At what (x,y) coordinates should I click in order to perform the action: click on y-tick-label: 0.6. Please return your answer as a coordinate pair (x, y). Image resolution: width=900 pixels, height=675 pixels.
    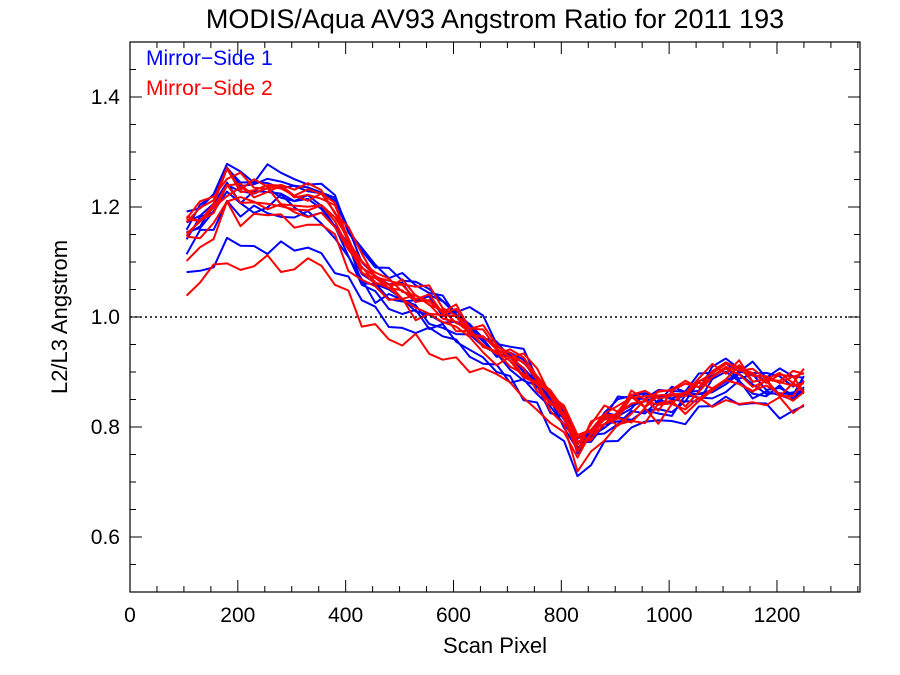
    Looking at the image, I should click on (105, 537).